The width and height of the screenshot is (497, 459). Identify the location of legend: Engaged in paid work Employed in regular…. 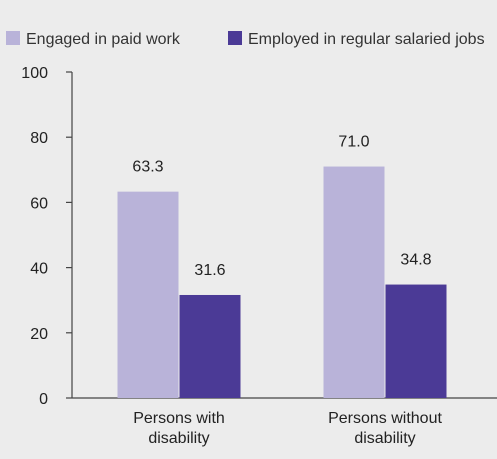
(245, 39).